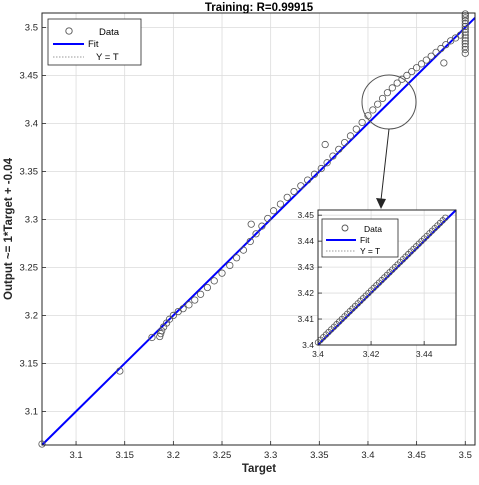 Image resolution: width=479 pixels, height=485 pixels. Describe the element at coordinates (109, 32) in the screenshot. I see `legend-data-label: Data` at that location.